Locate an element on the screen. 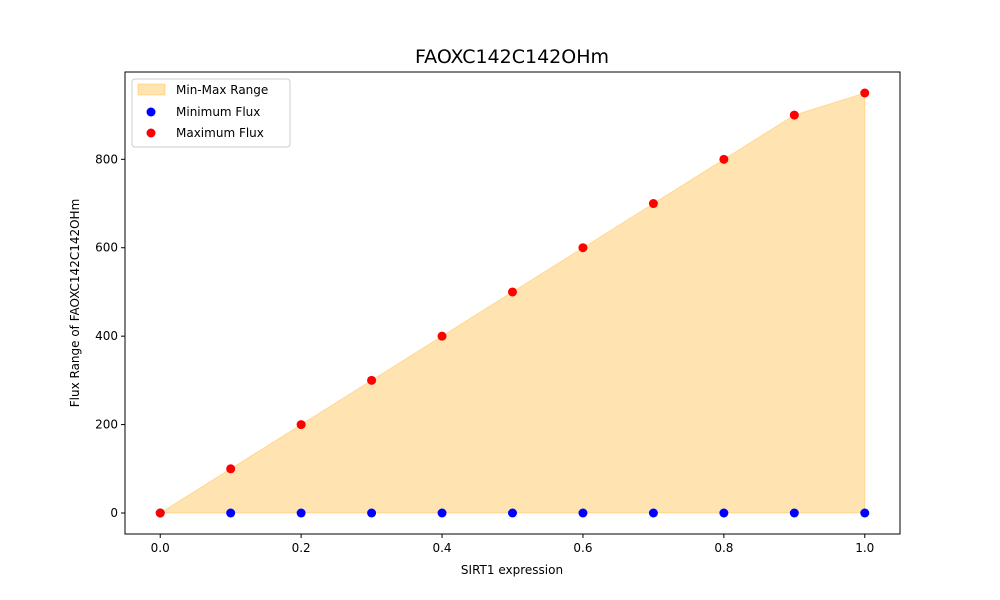 The image size is (1000, 600). legend-marker-min is located at coordinates (151, 112).